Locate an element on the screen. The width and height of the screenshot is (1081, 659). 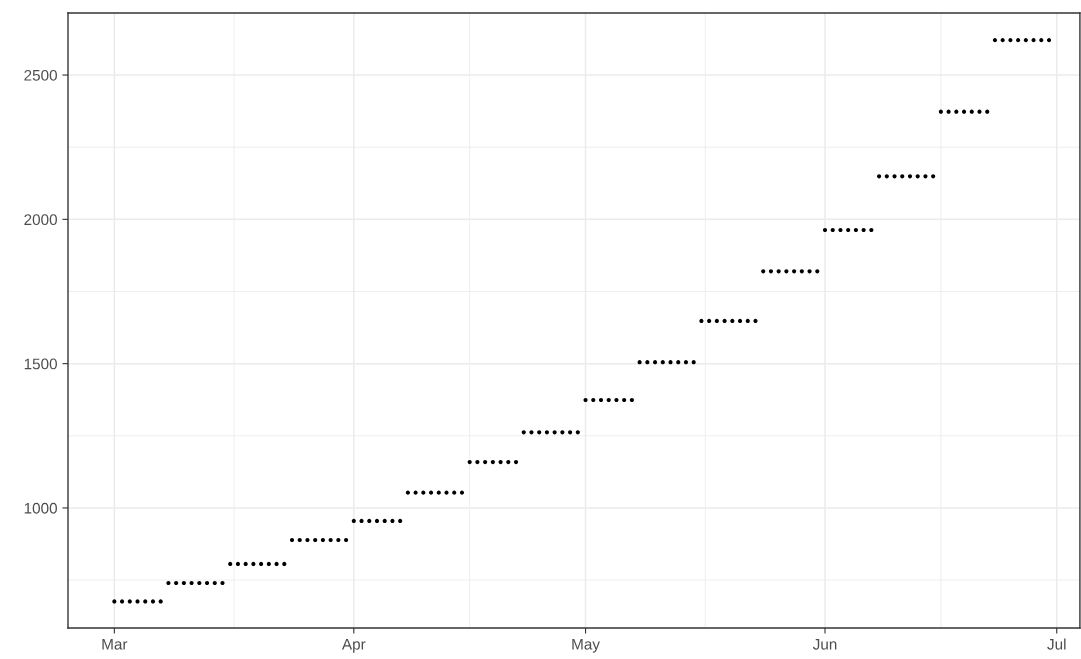
x-tick-label: May is located at coordinates (586, 645).